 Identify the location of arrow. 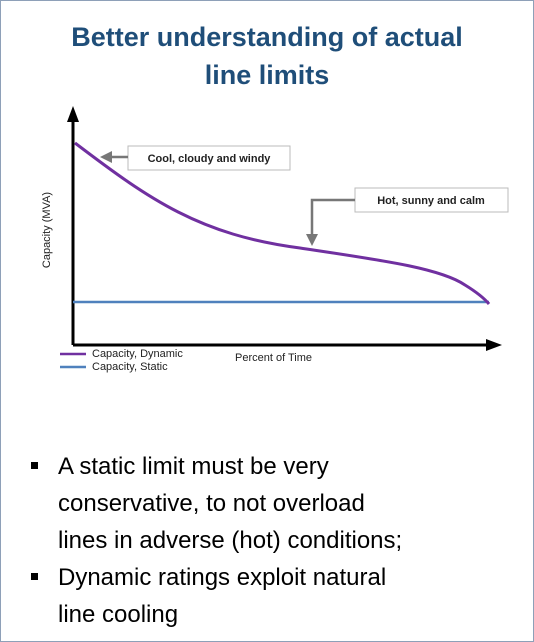
(332, 217).